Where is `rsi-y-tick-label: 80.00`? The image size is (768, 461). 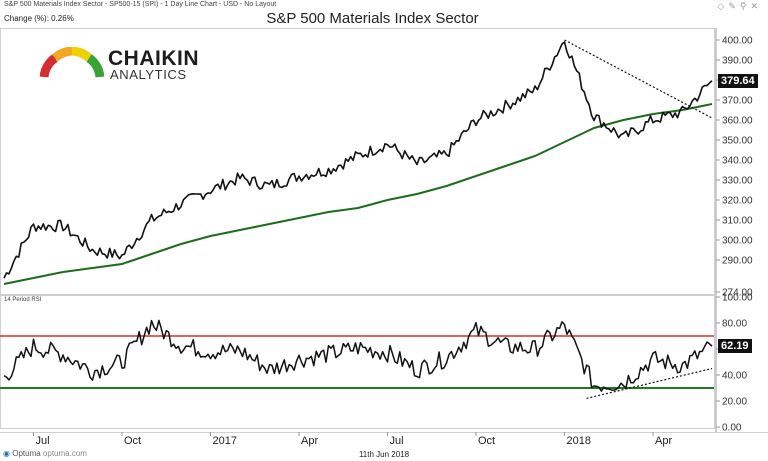
rsi-y-tick-label: 80.00 is located at coordinates (734, 324).